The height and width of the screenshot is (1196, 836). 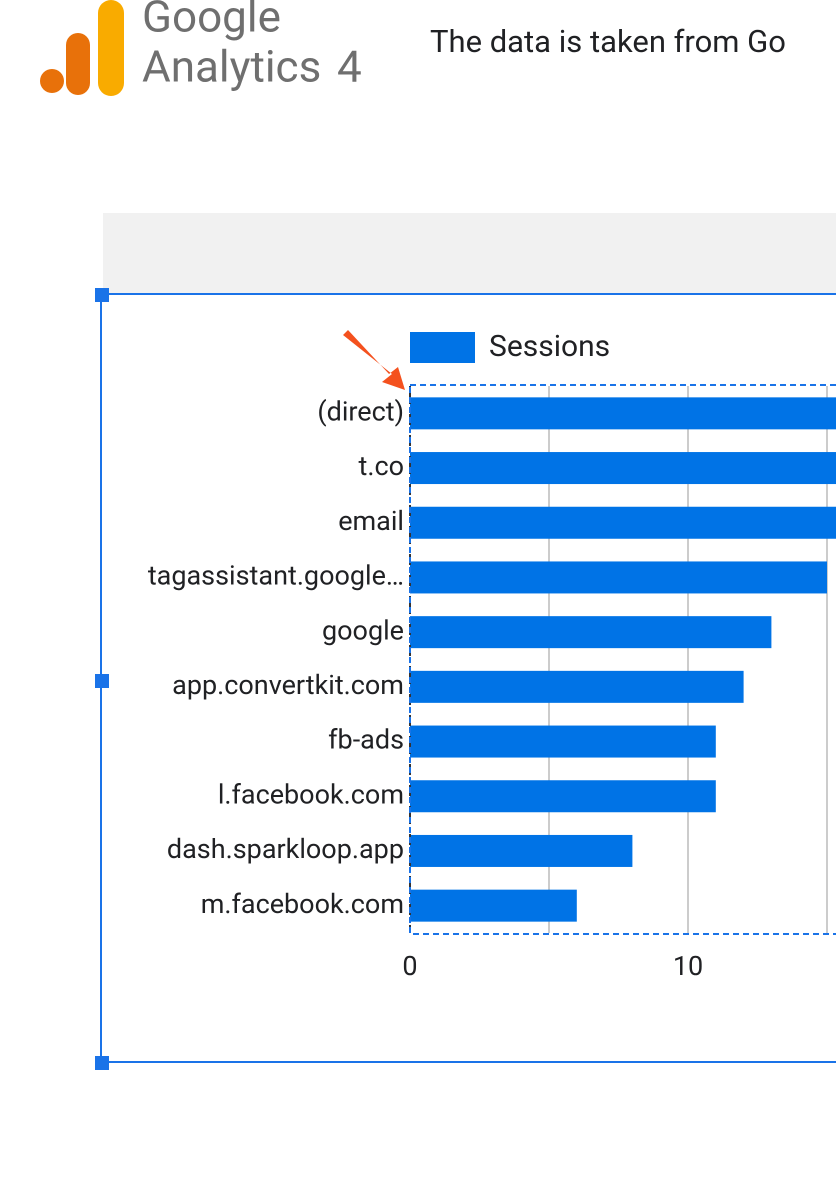 I want to click on legend-label: Sessions, so click(x=549, y=346).